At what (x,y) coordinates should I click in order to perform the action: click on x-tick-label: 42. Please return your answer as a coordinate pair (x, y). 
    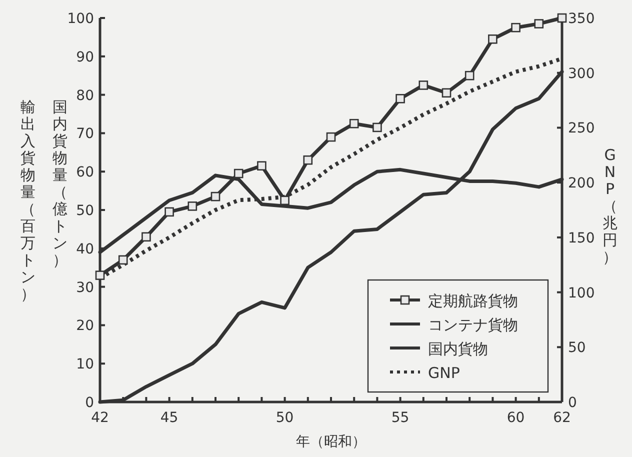
    Looking at the image, I should click on (100, 418).